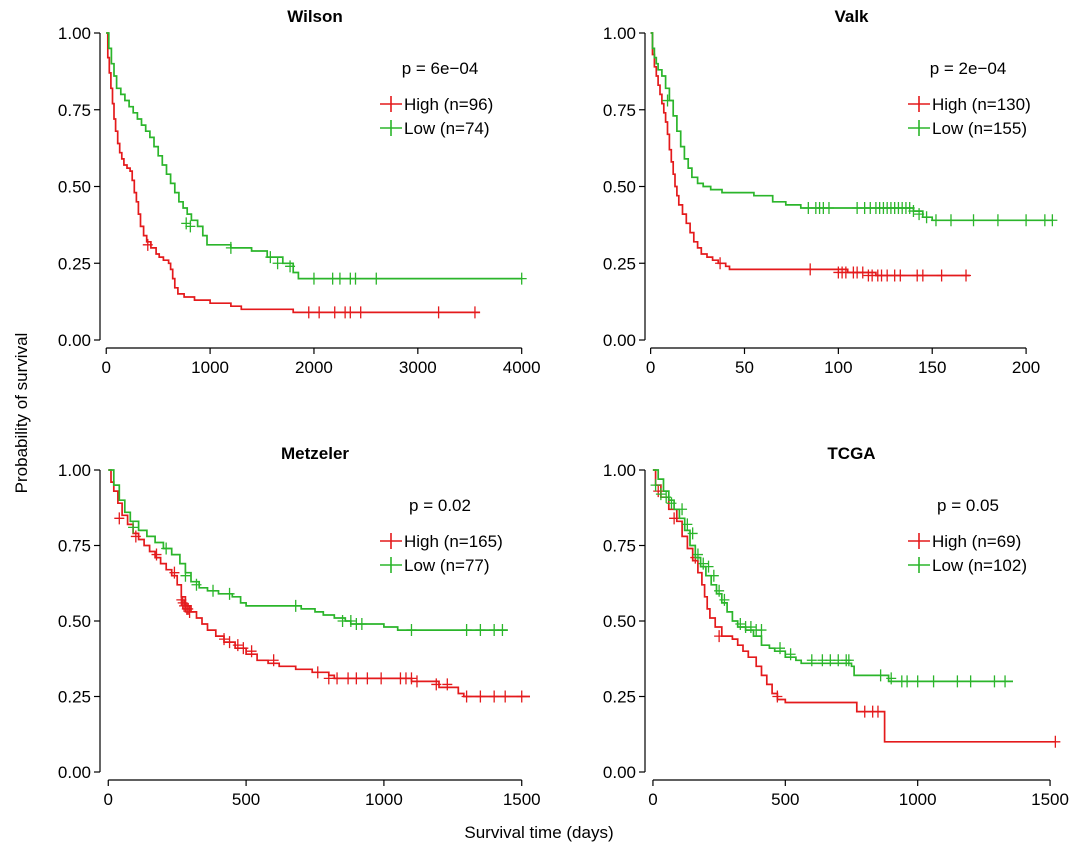 The width and height of the screenshot is (1083, 847). I want to click on tcga-legend-low-label: Low (n=102), so click(979, 565).